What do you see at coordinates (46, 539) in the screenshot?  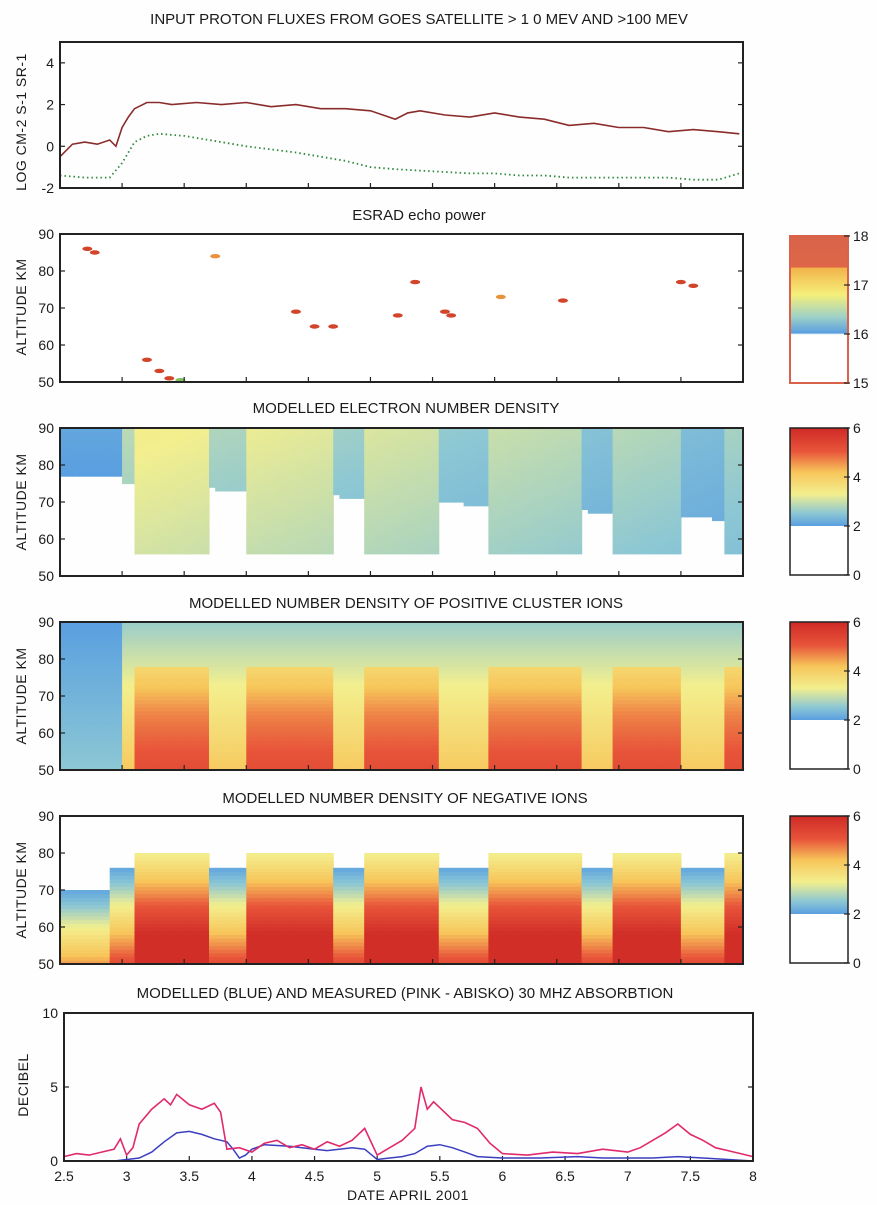 I see `y-tick-label: 60` at bounding box center [46, 539].